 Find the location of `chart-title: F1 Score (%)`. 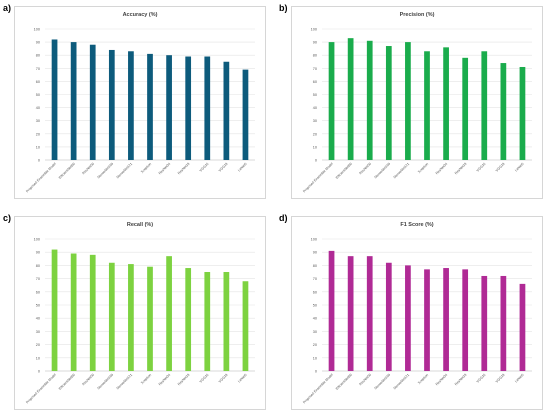

chart-title: F1 Score (%) is located at coordinates (417, 225).